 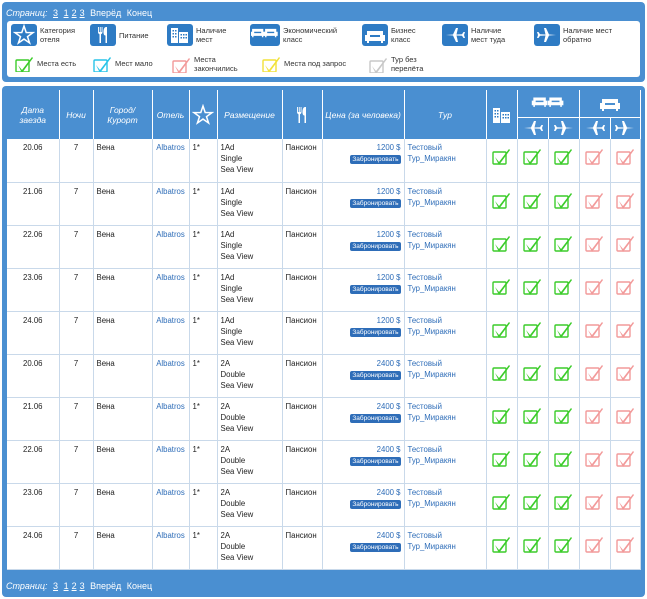 I want to click on col-price: Цена (за человека), so click(x=363, y=114).